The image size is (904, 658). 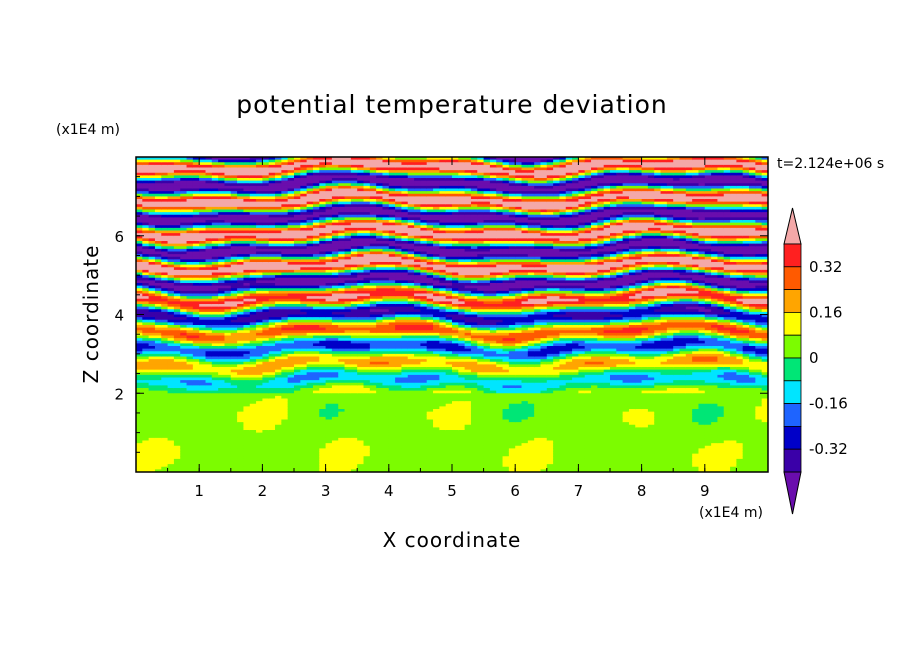 What do you see at coordinates (828, 449) in the screenshot?
I see `colorbar-tick-label: -0.32` at bounding box center [828, 449].